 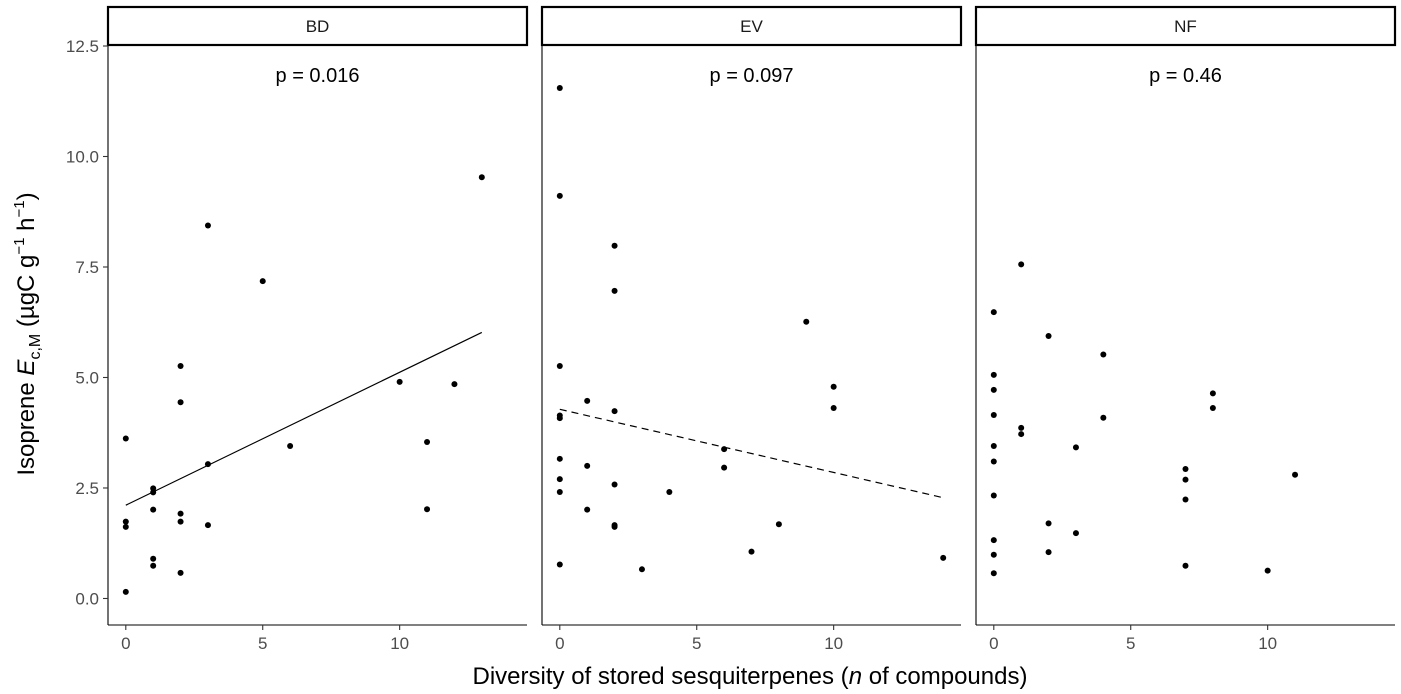 I want to click on strip-label: BD, so click(x=318, y=26).